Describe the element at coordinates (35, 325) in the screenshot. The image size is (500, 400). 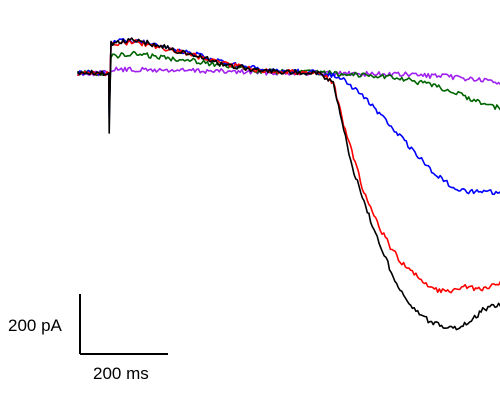
I see `scale-label-current: 200 pA` at that location.